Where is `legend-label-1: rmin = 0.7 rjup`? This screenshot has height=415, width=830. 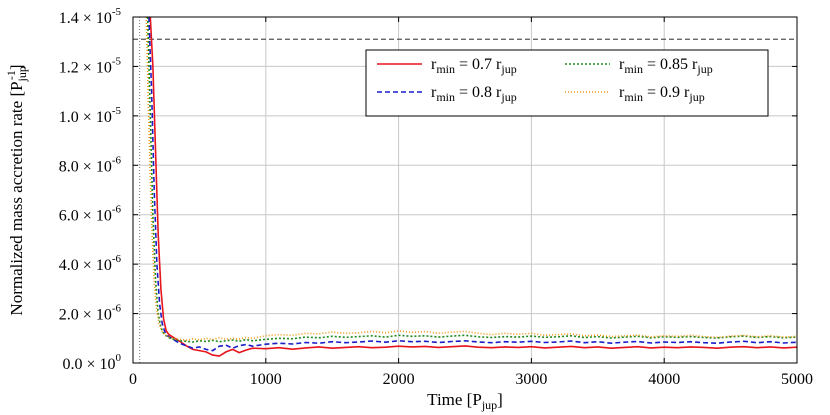
legend-label-1: rmin = 0.7 rjup is located at coordinates (474, 66).